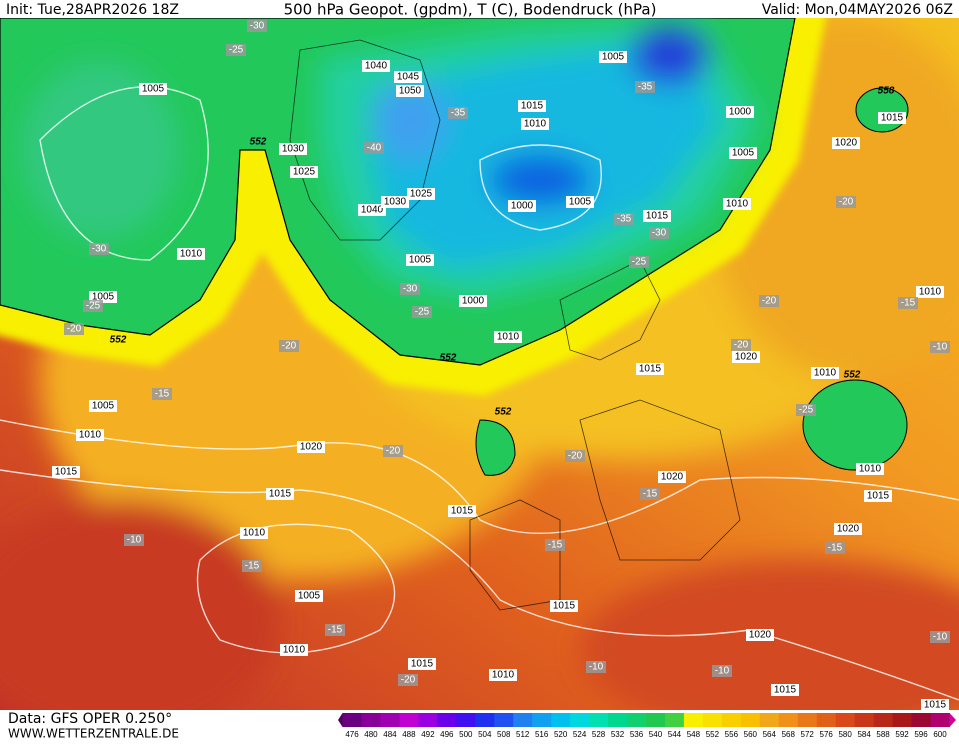 This screenshot has width=959, height=745. Describe the element at coordinates (428, 734) in the screenshot. I see `colorbar-label: 492` at that location.